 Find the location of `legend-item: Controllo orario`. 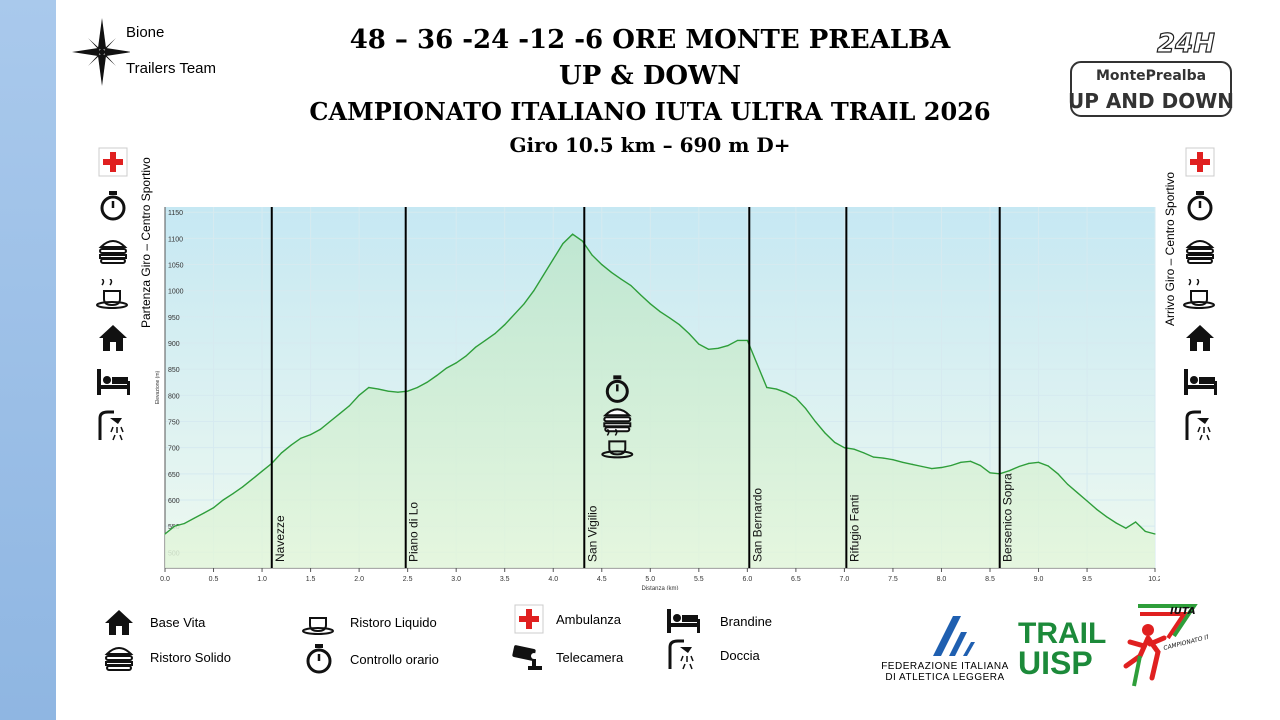

legend-item: Controllo orario is located at coordinates (370, 659).